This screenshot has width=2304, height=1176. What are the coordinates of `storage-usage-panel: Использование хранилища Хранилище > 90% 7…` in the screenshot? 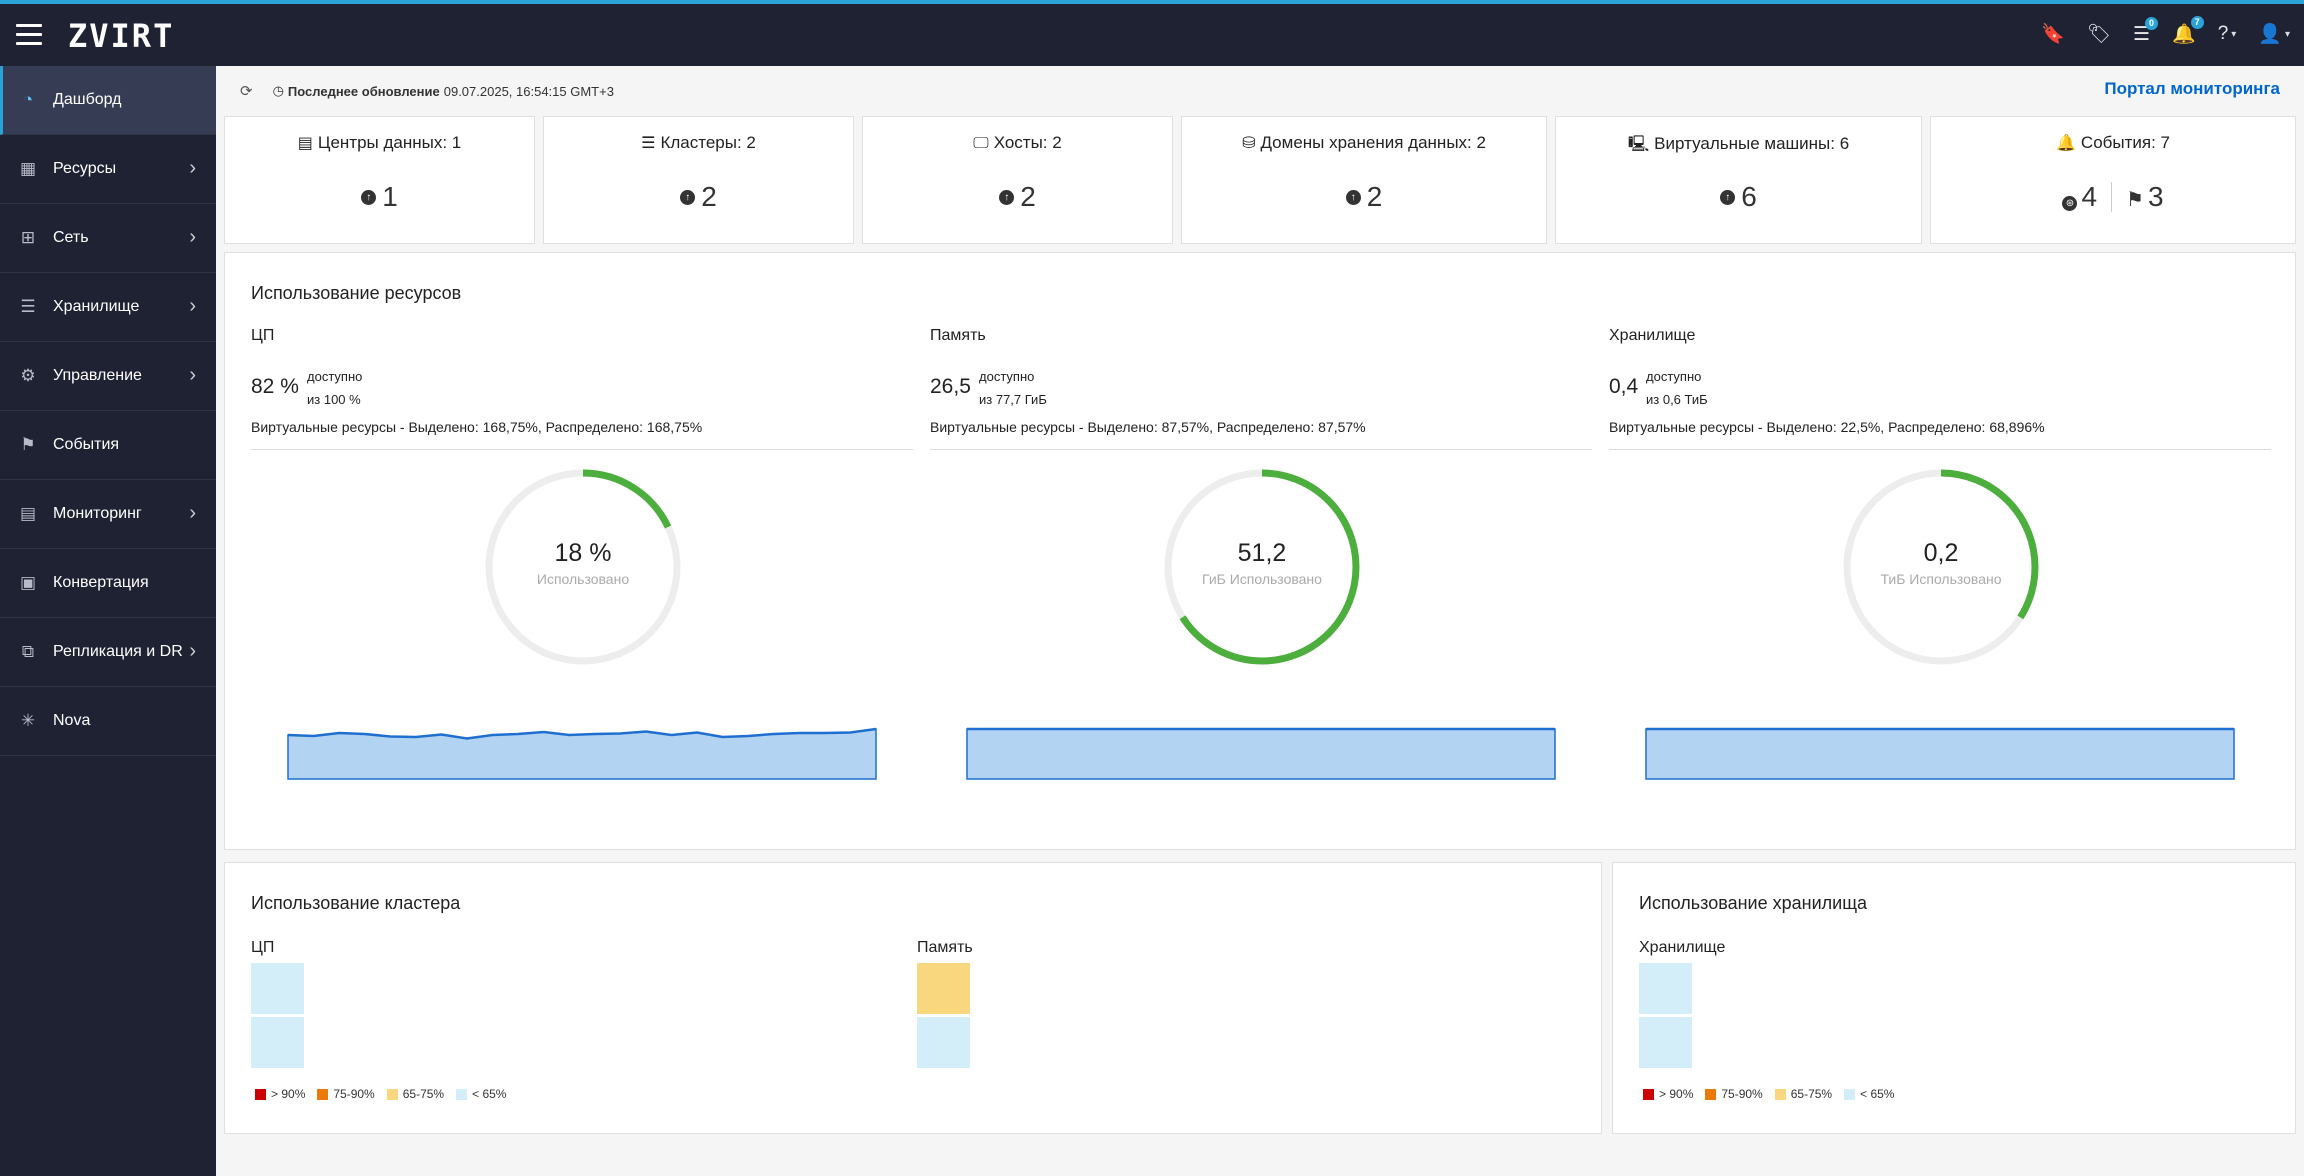 It's located at (1954, 998).